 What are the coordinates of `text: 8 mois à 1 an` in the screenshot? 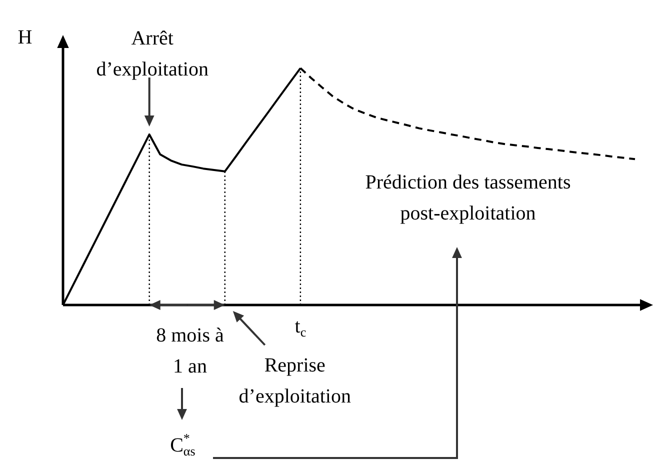 It's located at (190, 351).